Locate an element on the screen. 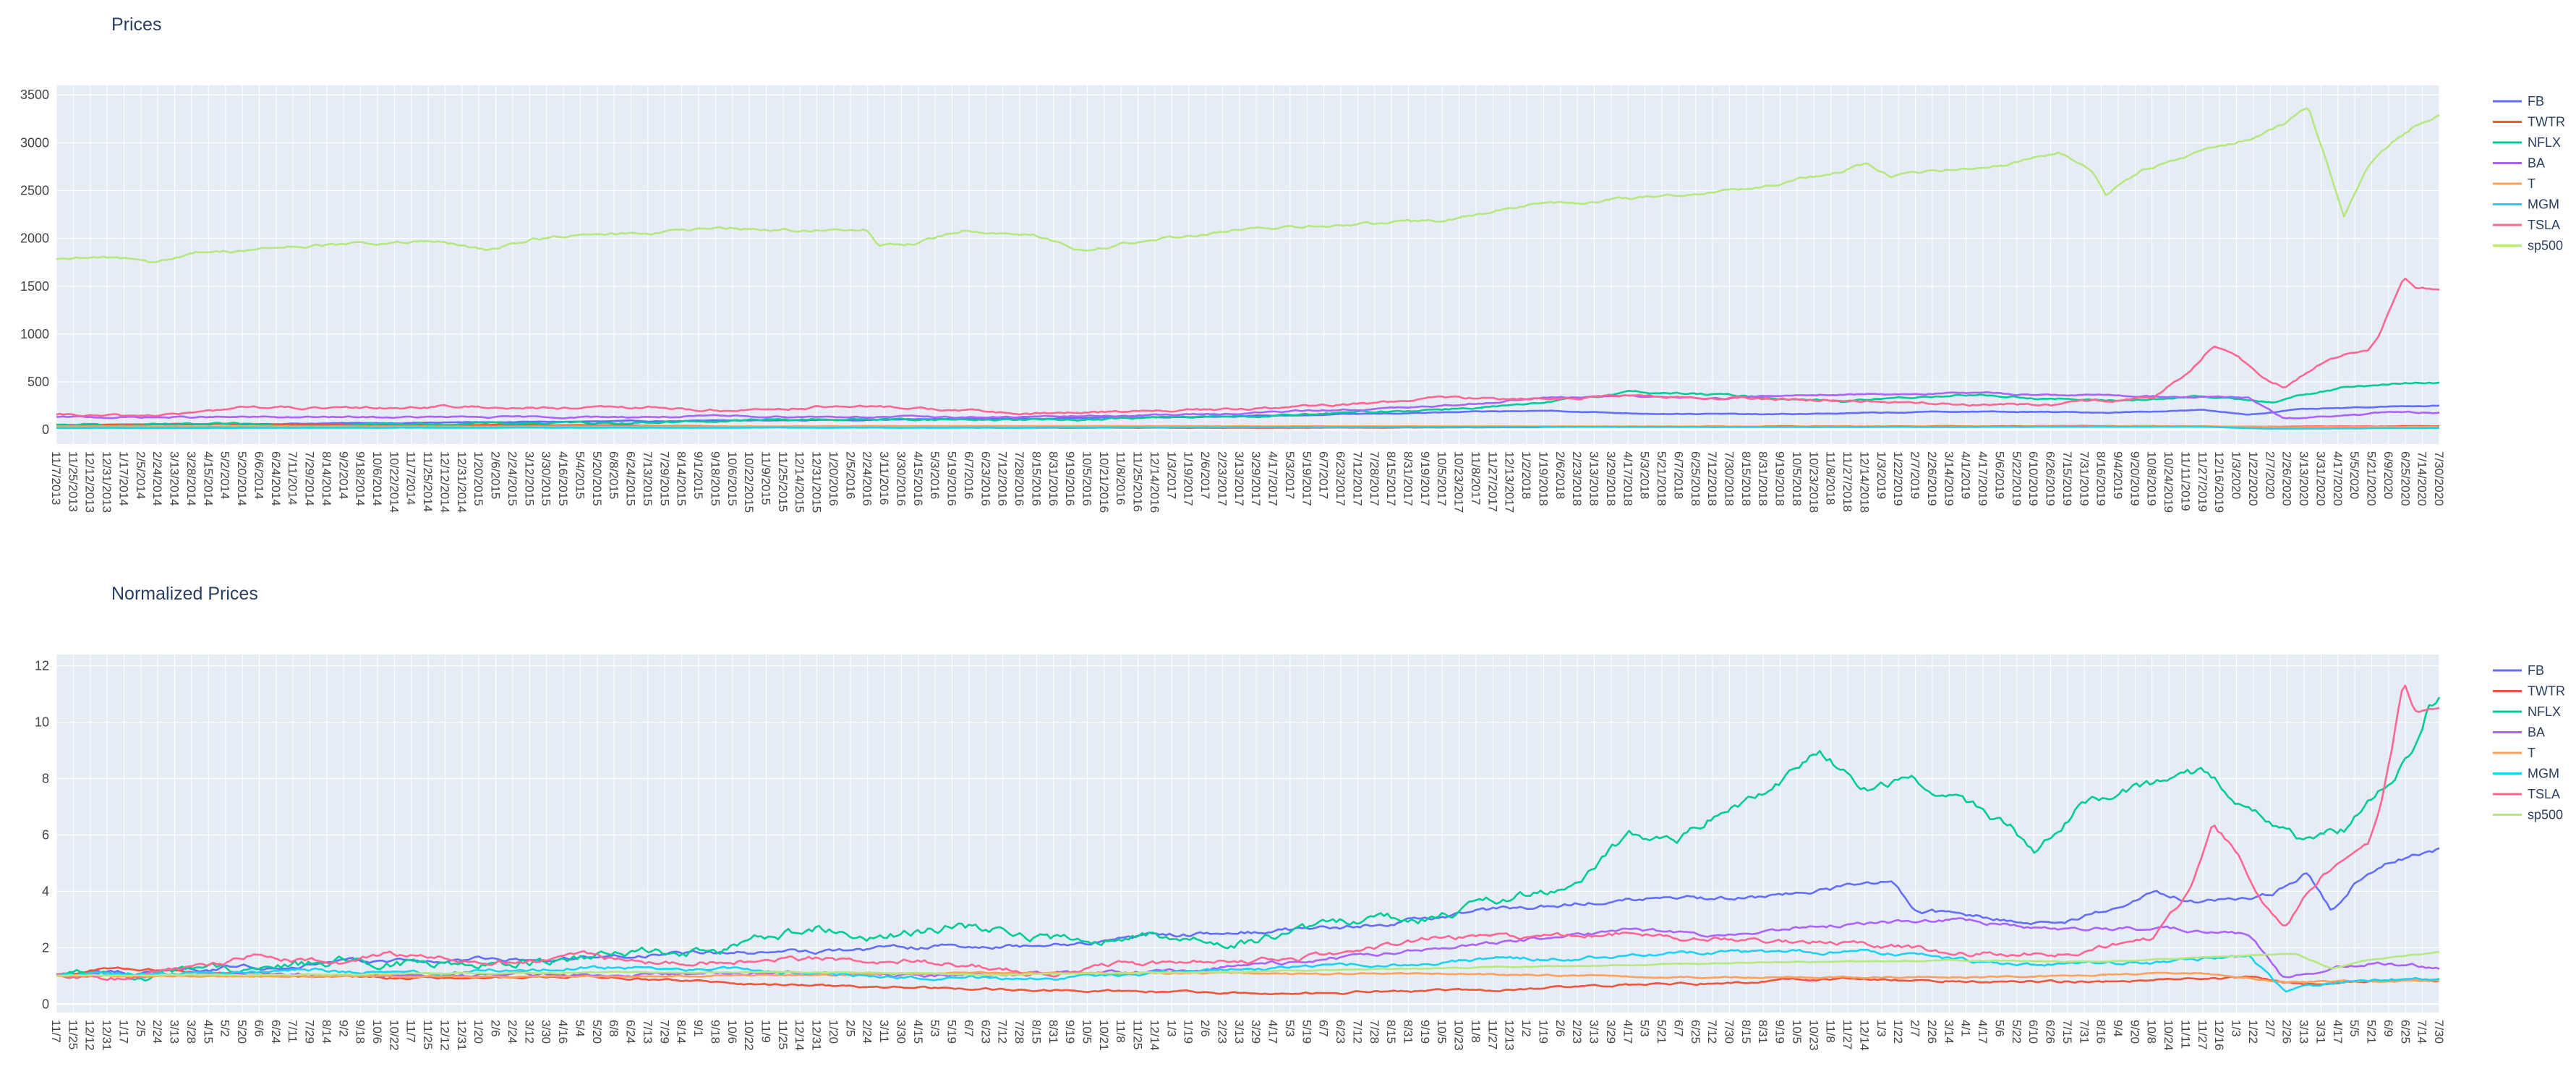 The image size is (2576, 1074). normalized-prices-legend: FB TWTR NFLX BA T MGM TSLA sp500 is located at coordinates (2529, 743).